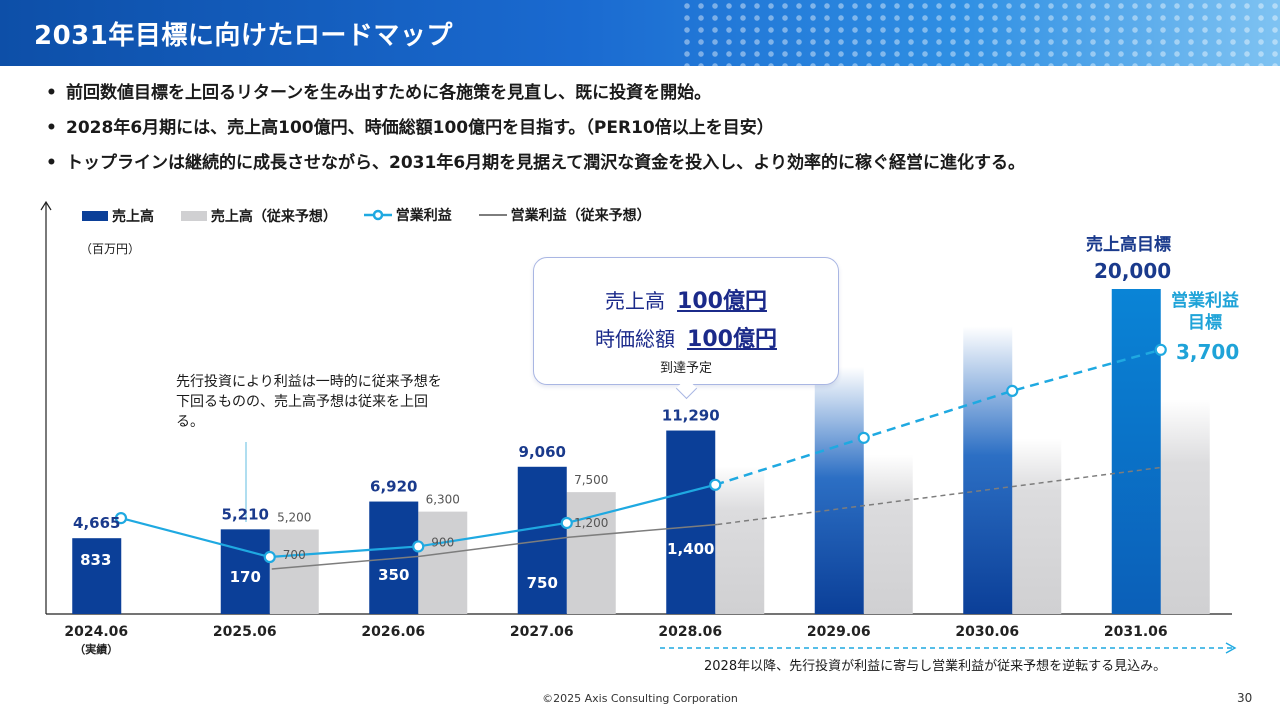  What do you see at coordinates (1208, 352) in the screenshot?
I see `target-op-value: 3,700` at bounding box center [1208, 352].